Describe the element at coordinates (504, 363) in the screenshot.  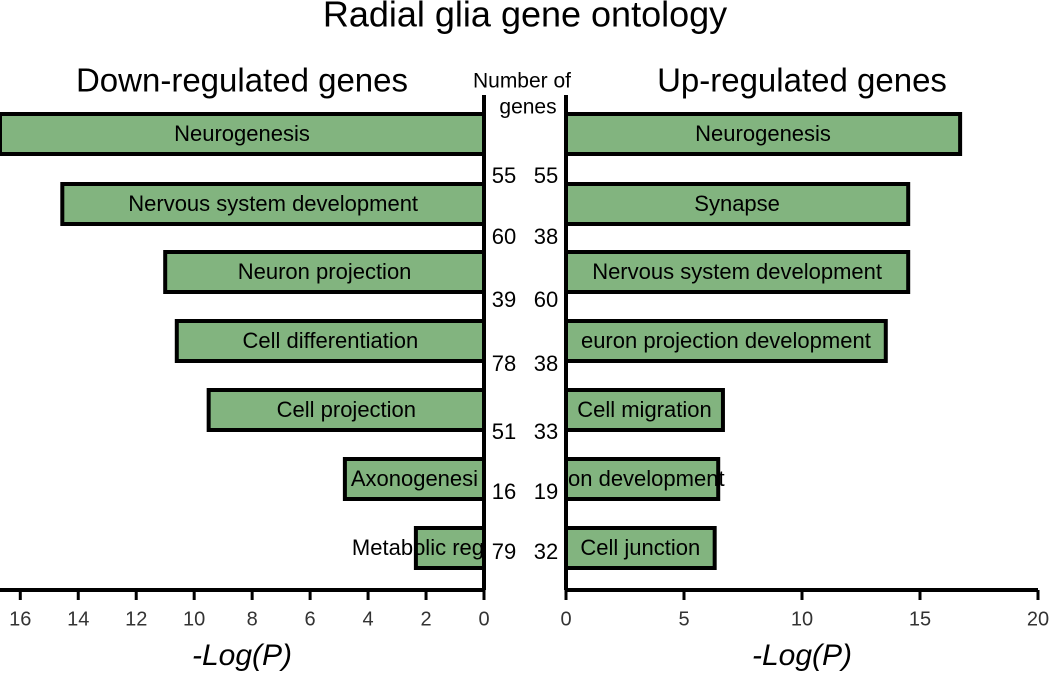
I see `gene-count: 78` at that location.